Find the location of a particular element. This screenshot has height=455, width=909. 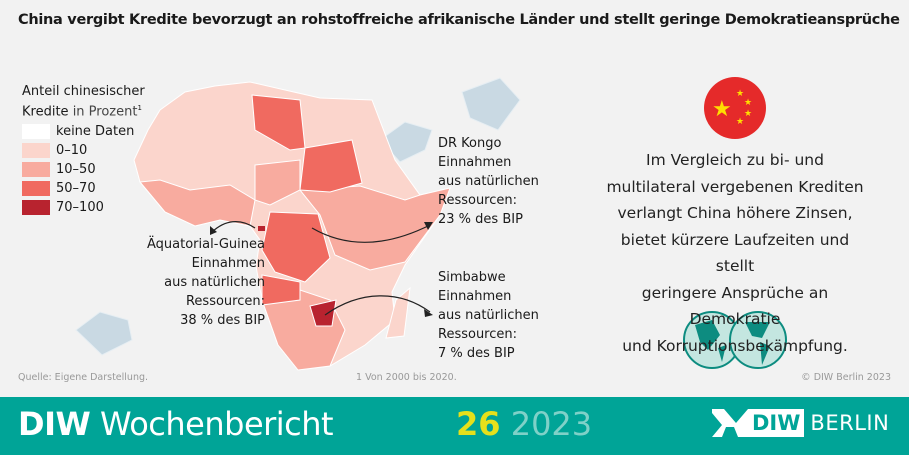

brand-bold: DIW is located at coordinates (54, 424).